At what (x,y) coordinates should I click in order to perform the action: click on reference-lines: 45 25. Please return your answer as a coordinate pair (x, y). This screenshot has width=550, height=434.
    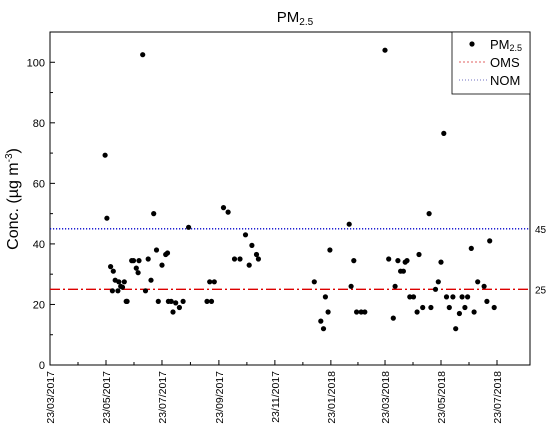
    Looking at the image, I should click on (298, 260).